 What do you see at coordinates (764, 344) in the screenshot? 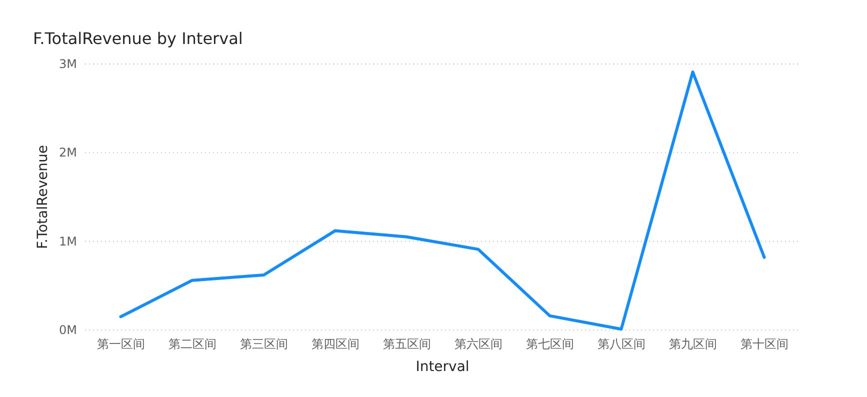
I see `x-tick-label: 第十区间` at bounding box center [764, 344].